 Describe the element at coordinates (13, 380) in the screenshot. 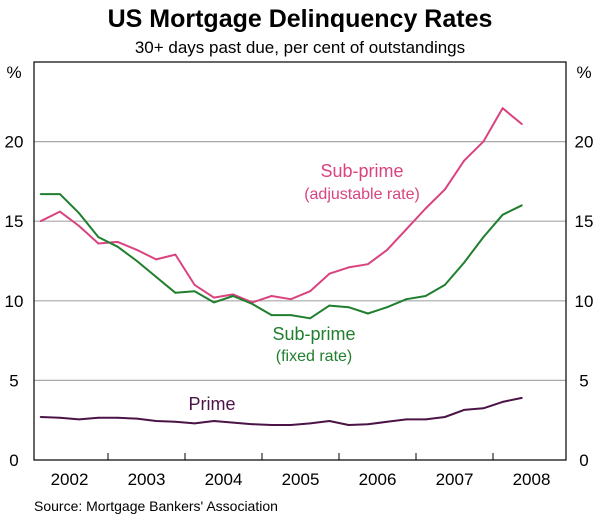

I see `y-tick-label-left: 5` at that location.